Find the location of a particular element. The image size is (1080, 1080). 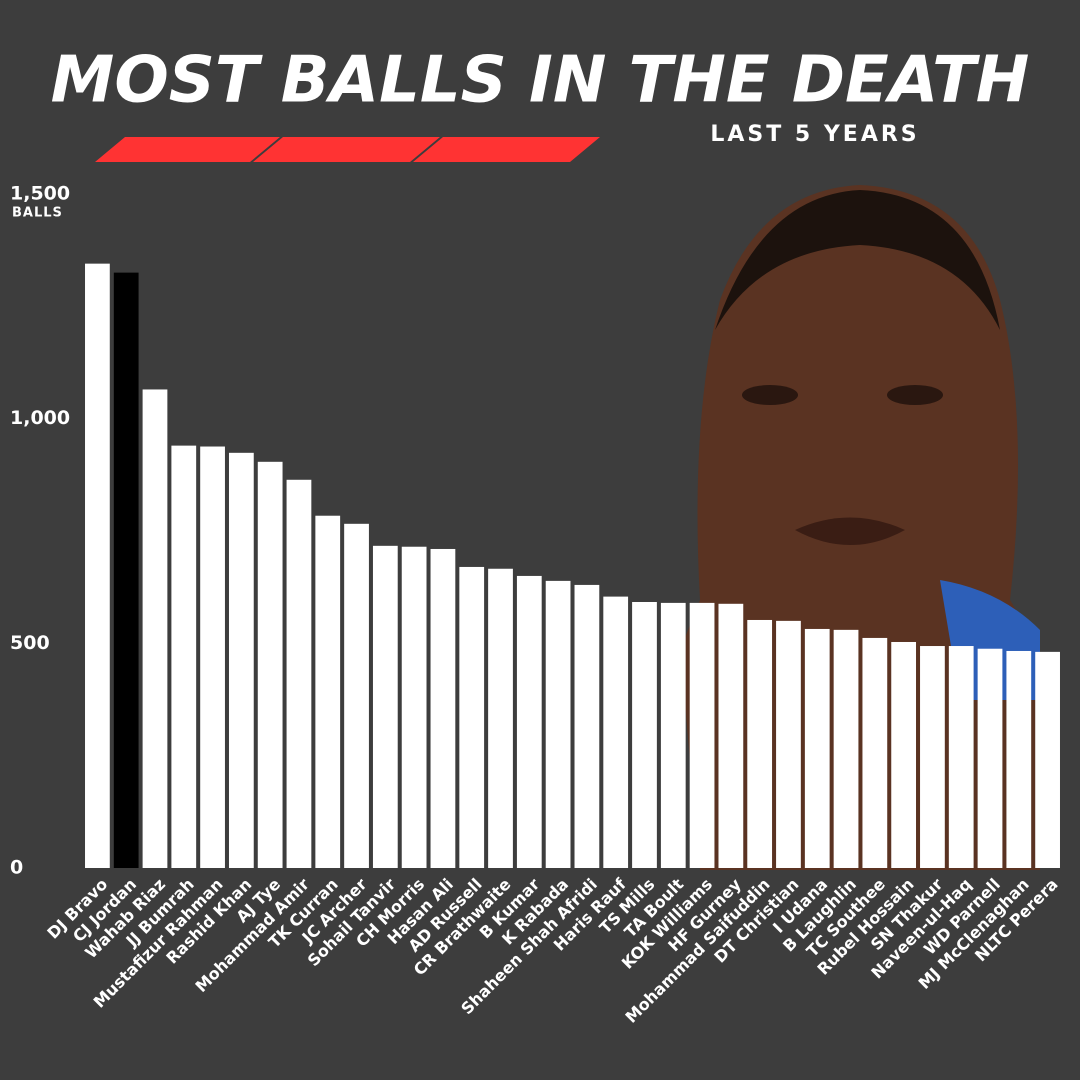

chart-subtitle: LAST 5 YEARS is located at coordinates (814, 134).